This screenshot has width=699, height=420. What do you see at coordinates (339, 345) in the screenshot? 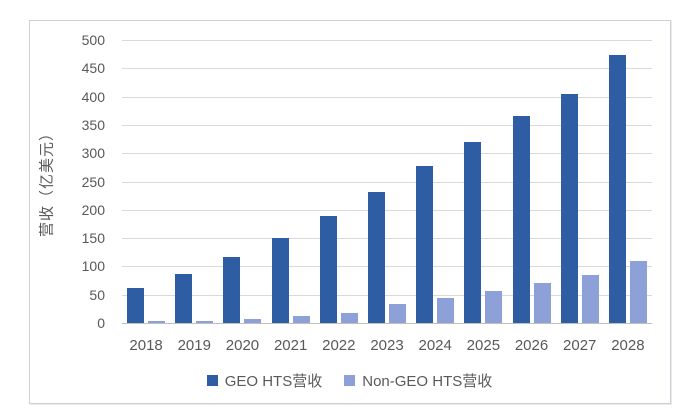
I see `x-tick-2022: 2022` at bounding box center [339, 345].